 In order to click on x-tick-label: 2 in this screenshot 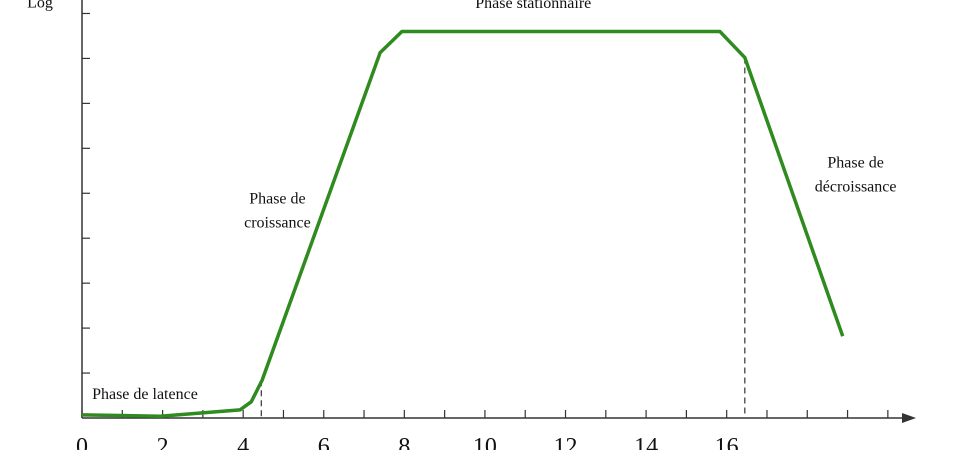, I will do `click(163, 442)`.